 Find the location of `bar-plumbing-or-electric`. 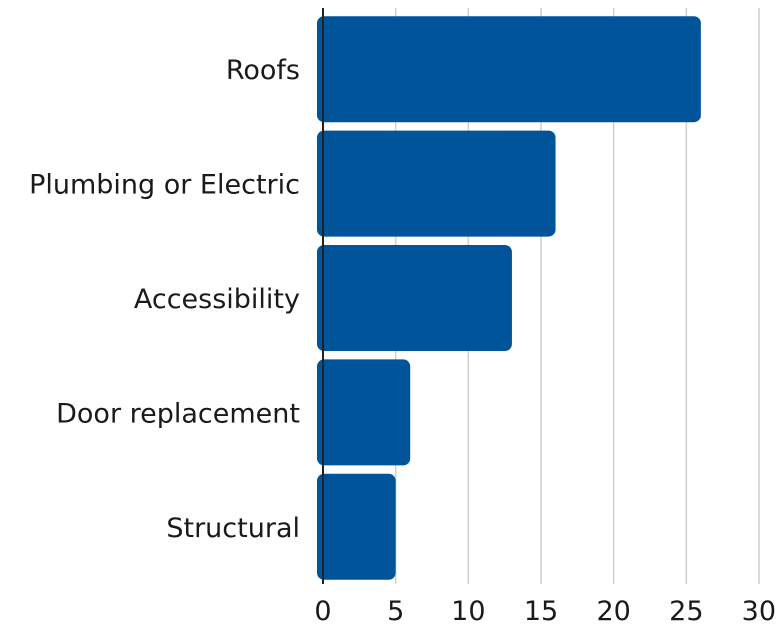

bar-plumbing-or-electric is located at coordinates (436, 183).